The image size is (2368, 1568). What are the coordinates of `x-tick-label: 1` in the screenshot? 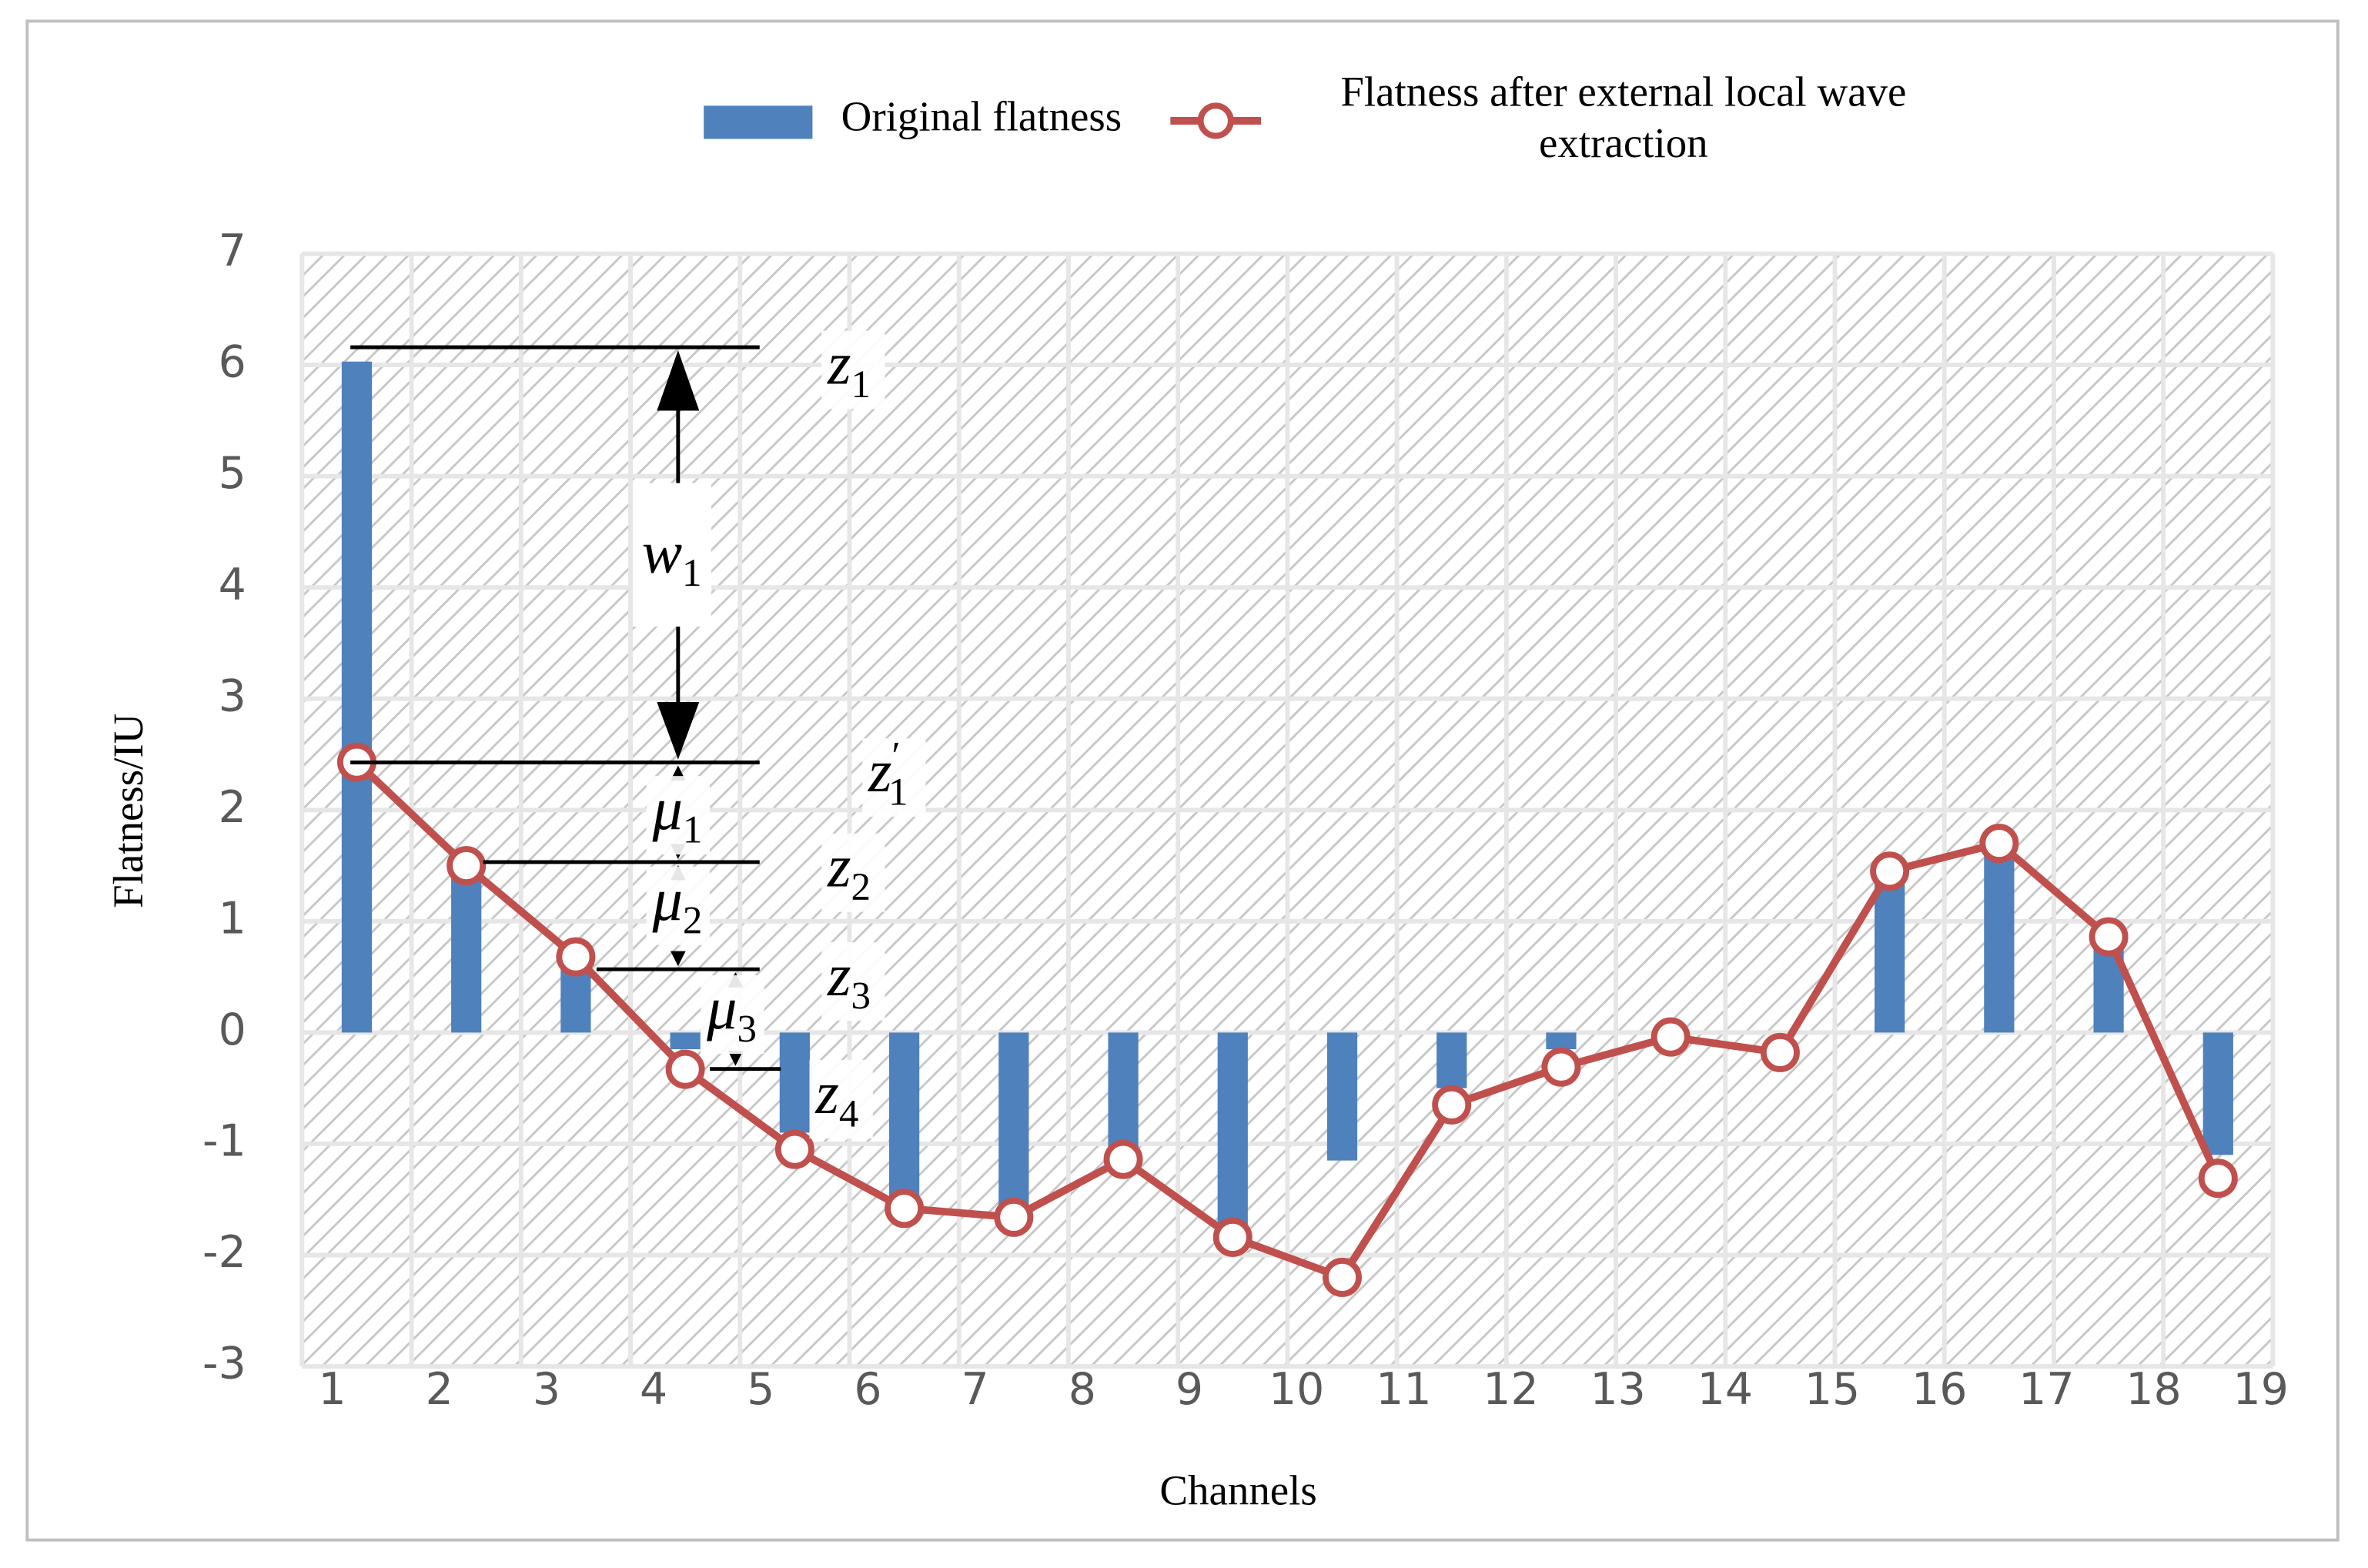 It's located at (332, 1389).